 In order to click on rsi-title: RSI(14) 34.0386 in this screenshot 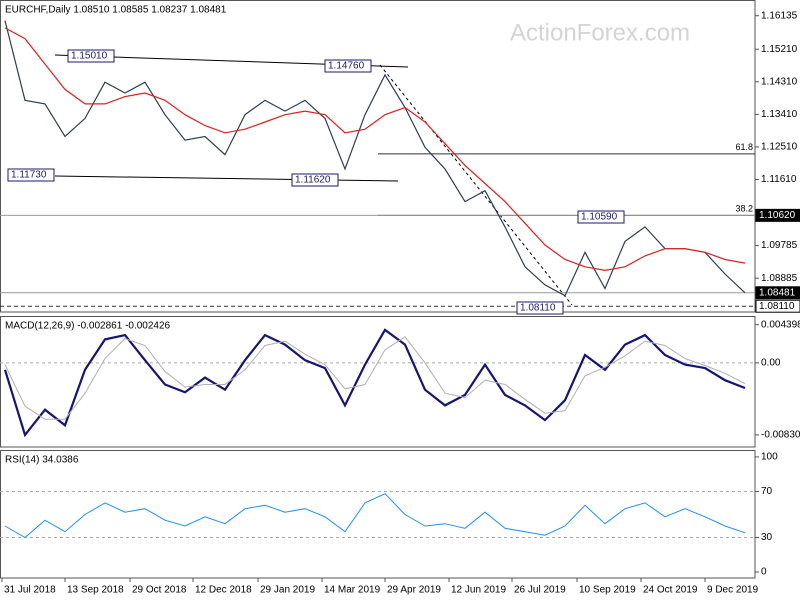, I will do `click(42, 460)`.